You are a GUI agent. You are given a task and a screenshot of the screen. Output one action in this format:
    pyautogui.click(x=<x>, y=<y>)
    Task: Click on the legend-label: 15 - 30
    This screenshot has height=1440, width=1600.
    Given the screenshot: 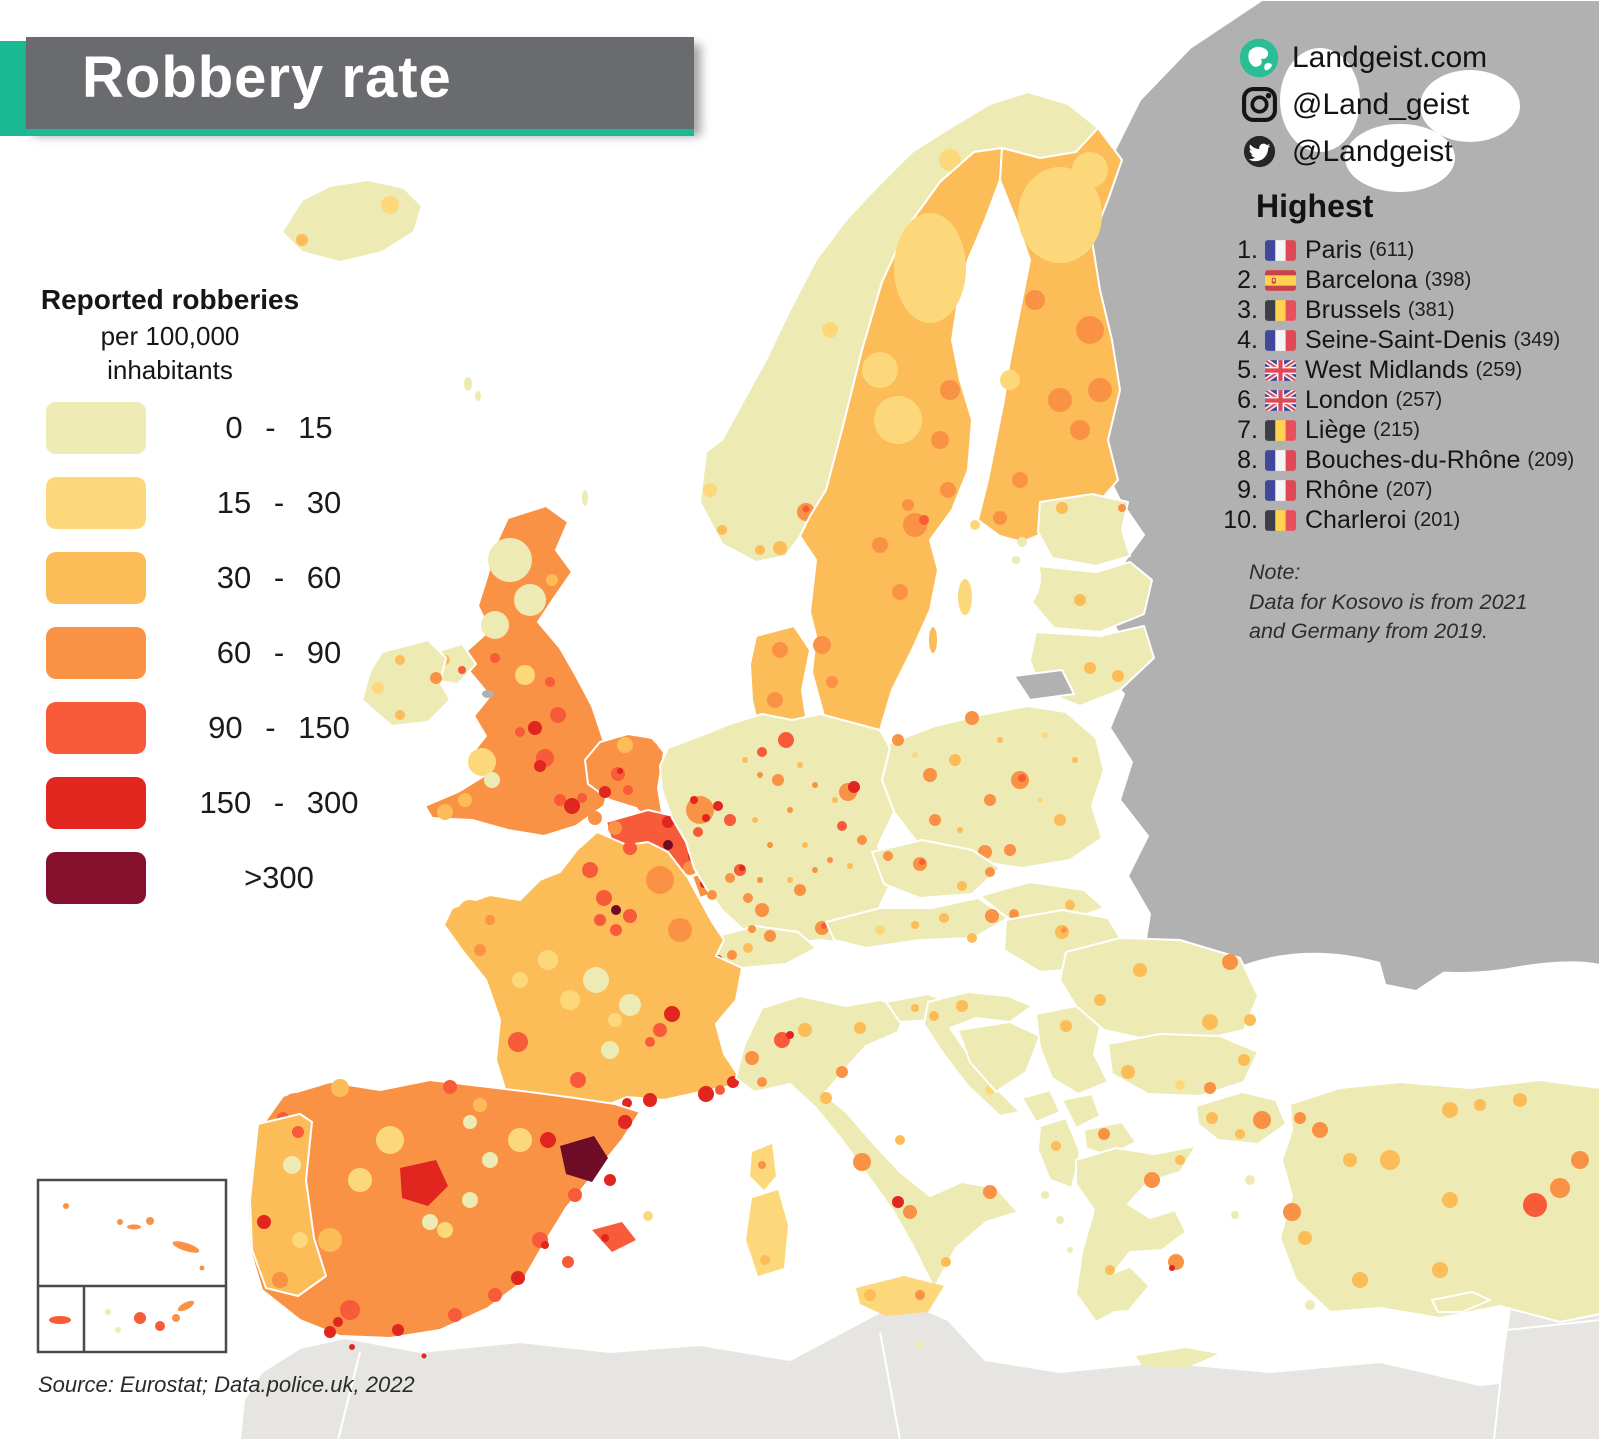 What is the action you would take?
    pyautogui.click(x=279, y=502)
    